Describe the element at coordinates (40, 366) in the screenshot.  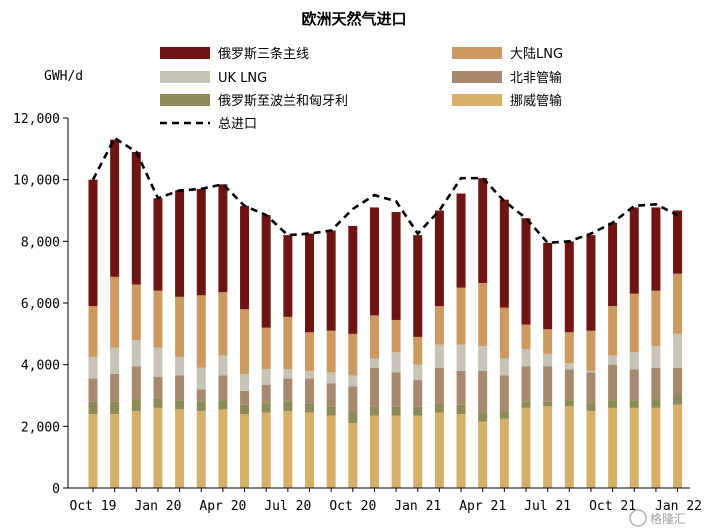
I see `y-tick-label: 4,000` at that location.